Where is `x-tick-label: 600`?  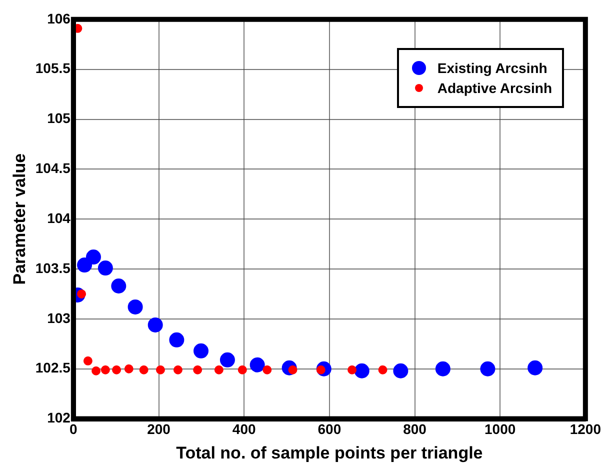 x-tick-label: 600 is located at coordinates (330, 429).